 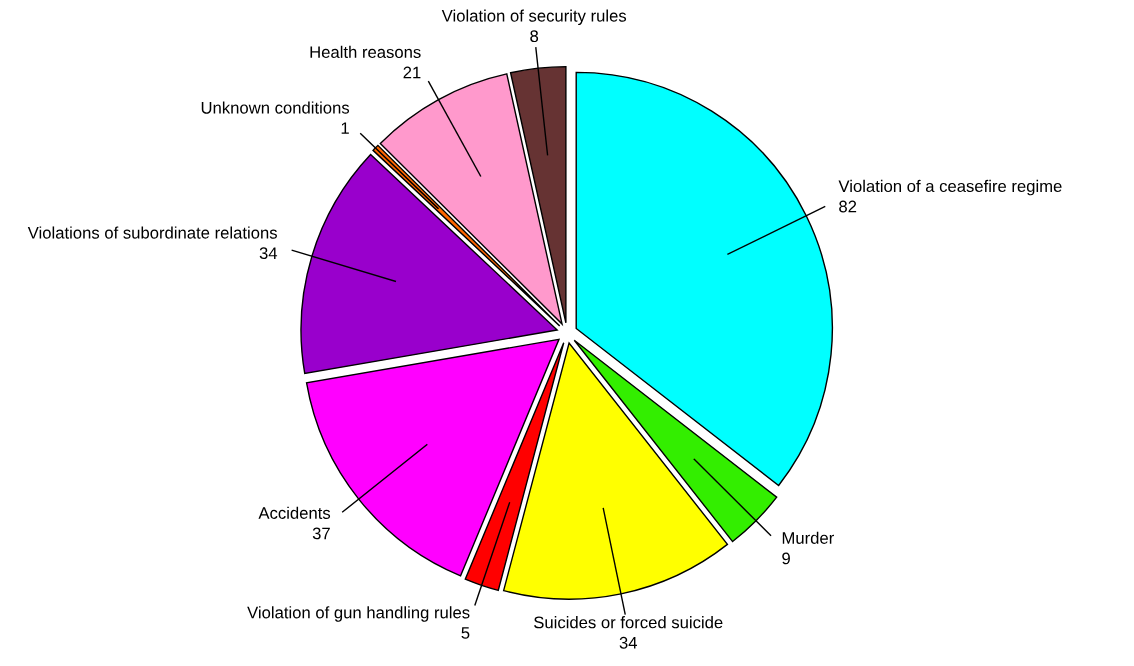 What do you see at coordinates (808, 537) in the screenshot?
I see `slice-label: Murder` at bounding box center [808, 537].